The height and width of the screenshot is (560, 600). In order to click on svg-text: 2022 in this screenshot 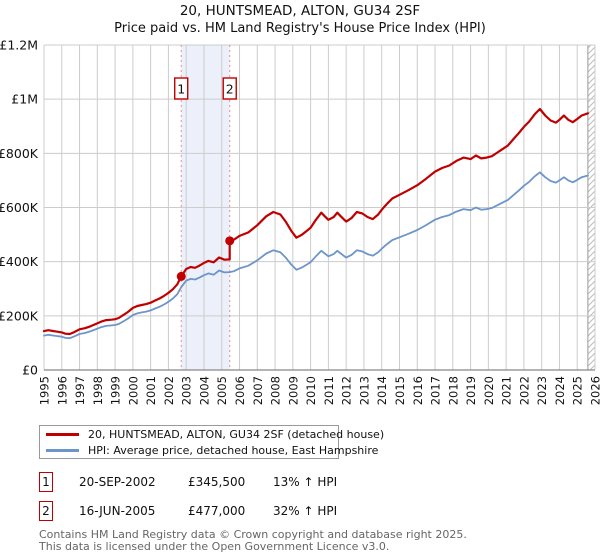, I will do `click(524, 390)`.